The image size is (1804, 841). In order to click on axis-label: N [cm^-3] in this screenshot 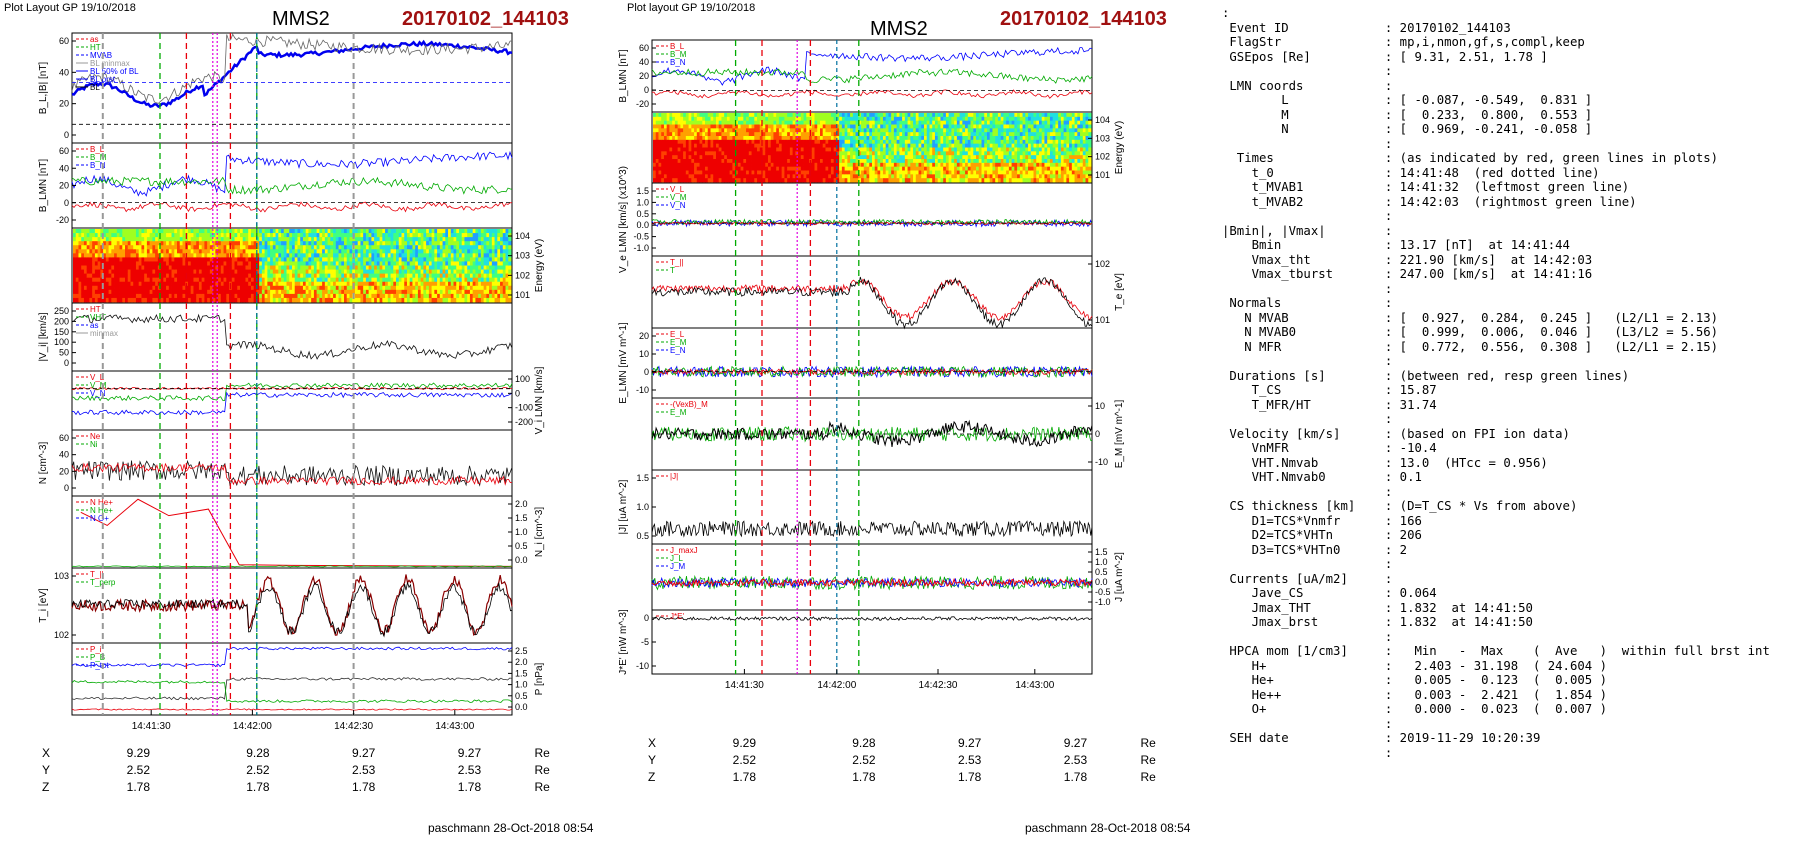, I will do `click(43, 463)`.